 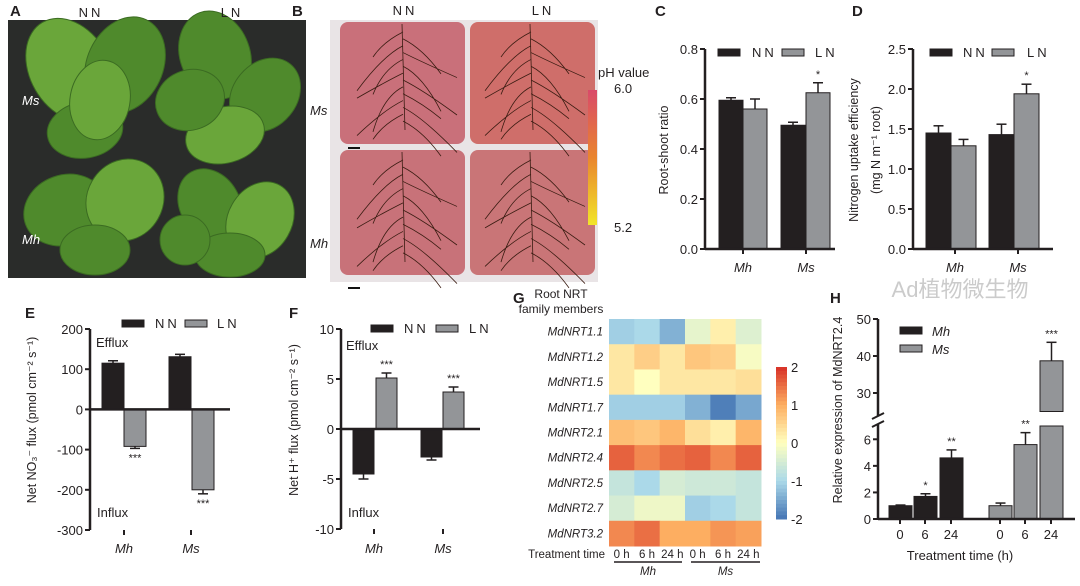 I want to click on heatmap-cell-mdnrt1.5-3, so click(x=698, y=382).